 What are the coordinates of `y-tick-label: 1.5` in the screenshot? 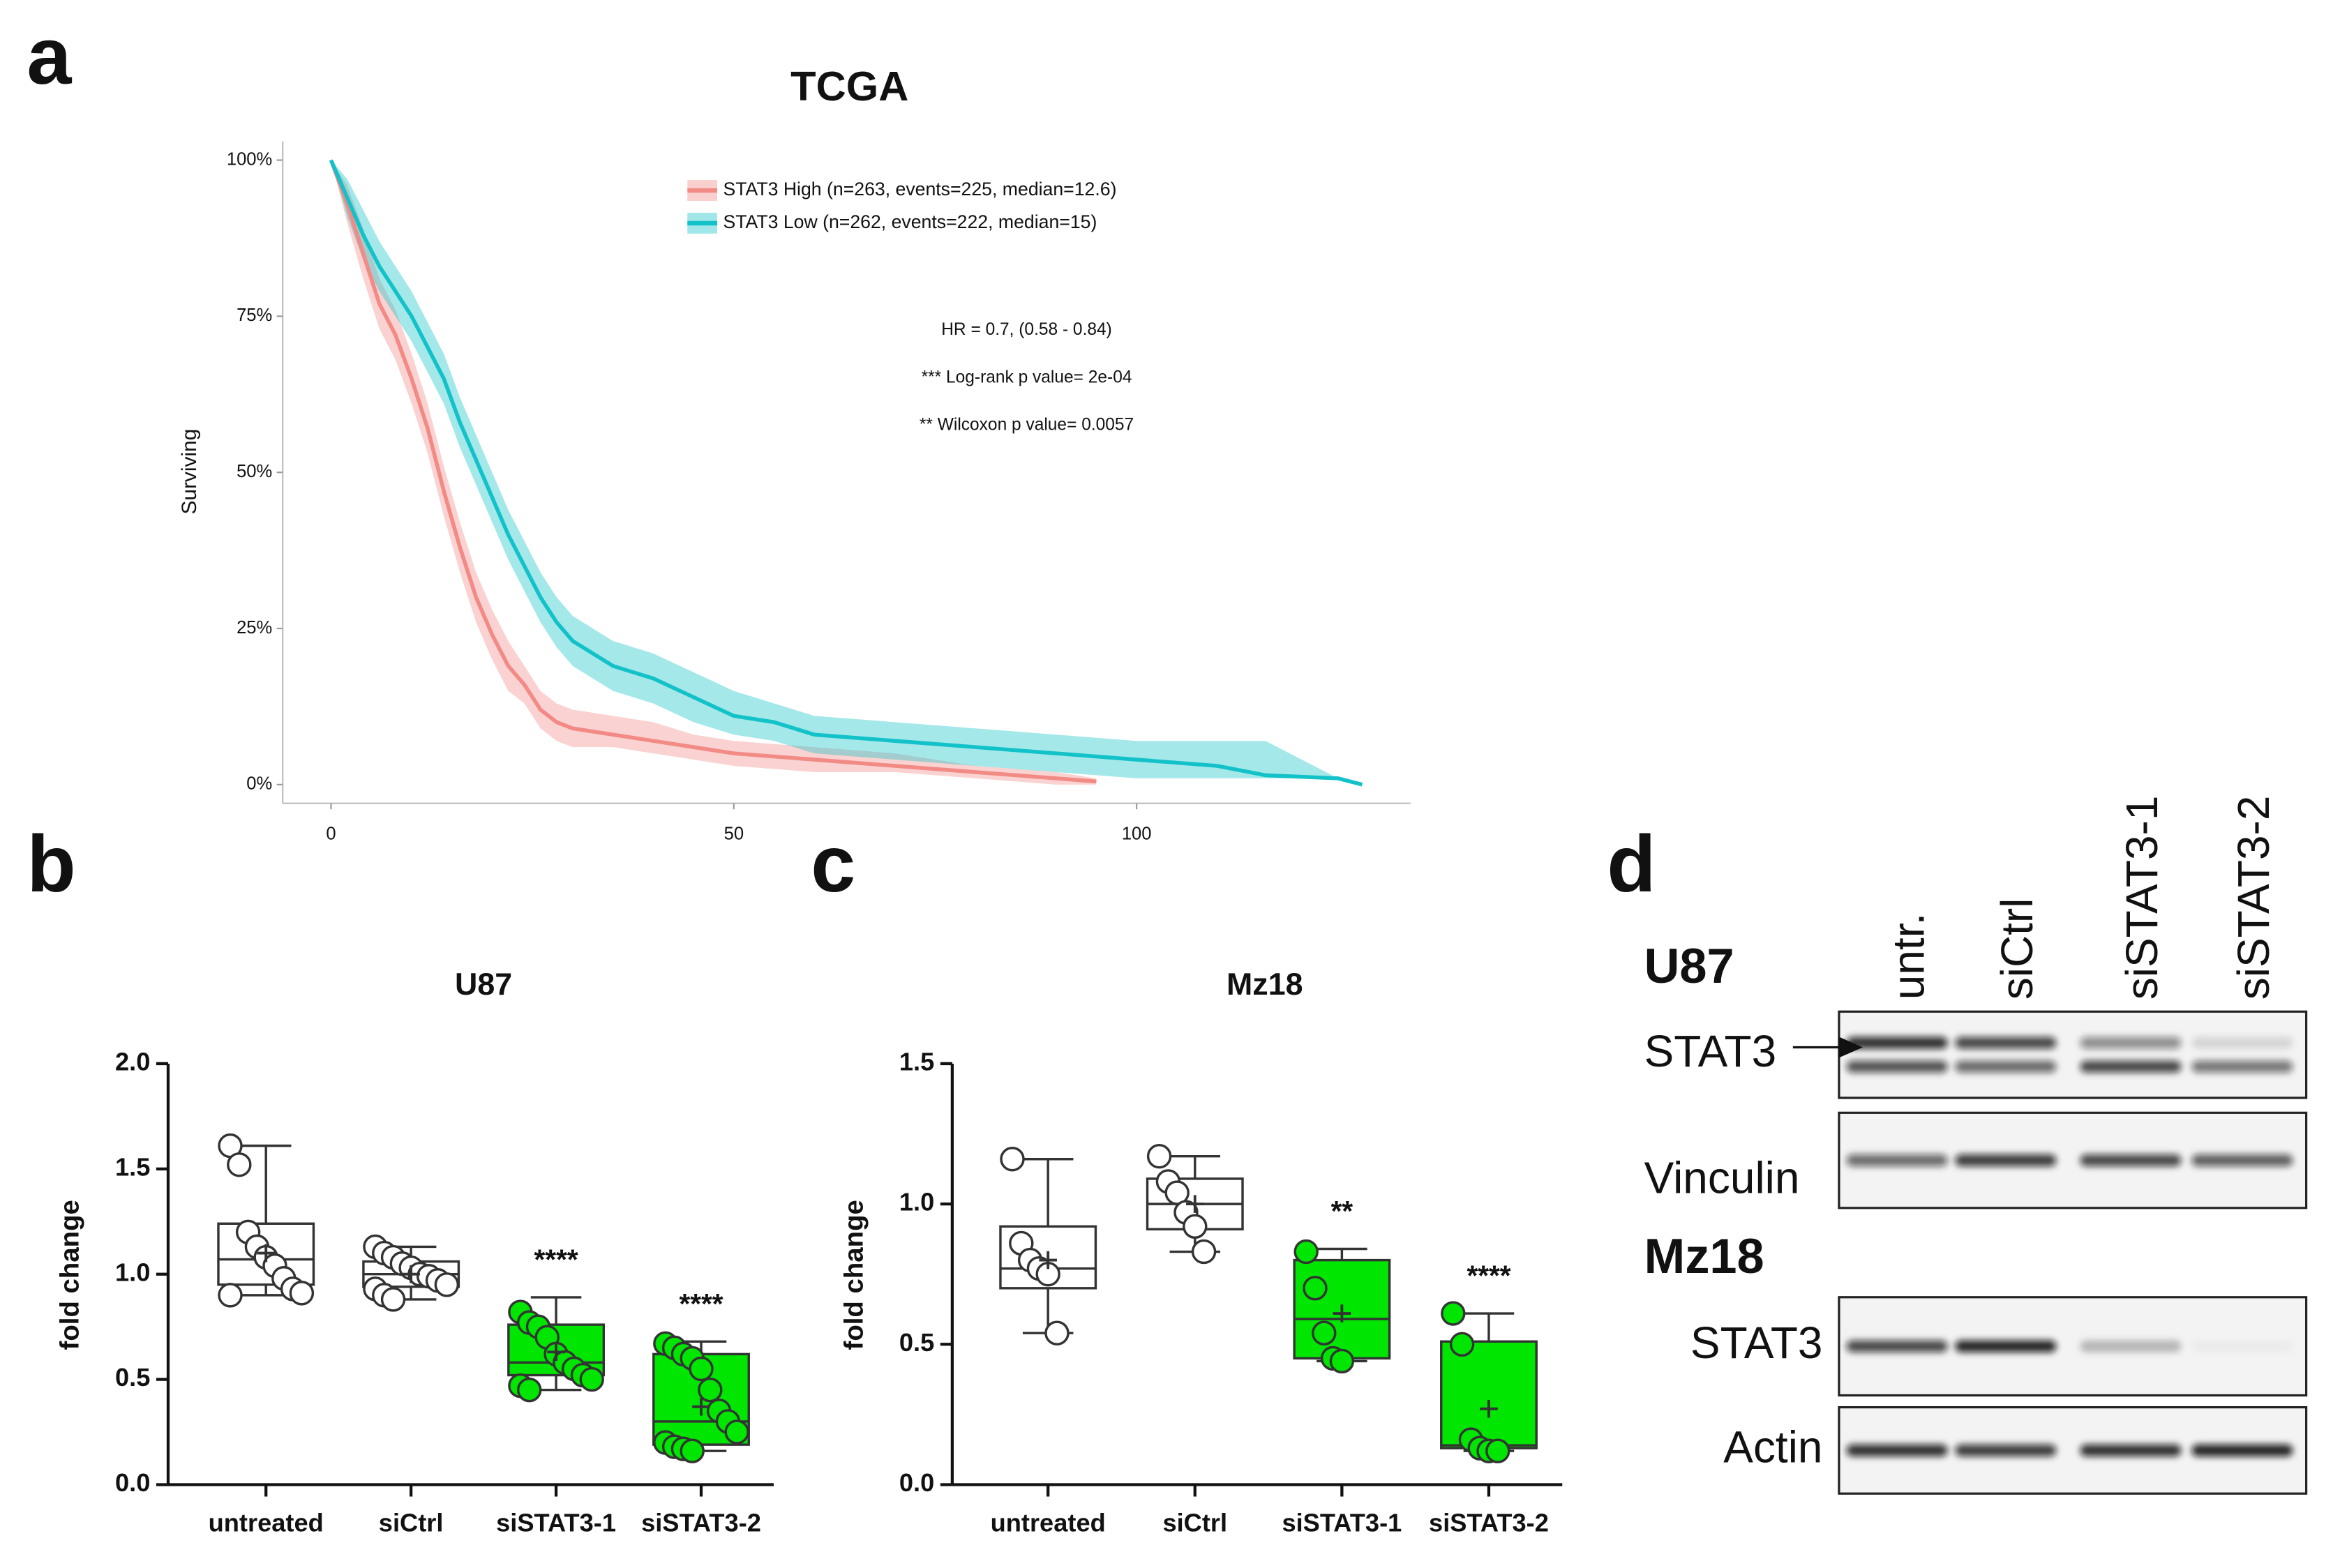 It's located at (916, 1062).